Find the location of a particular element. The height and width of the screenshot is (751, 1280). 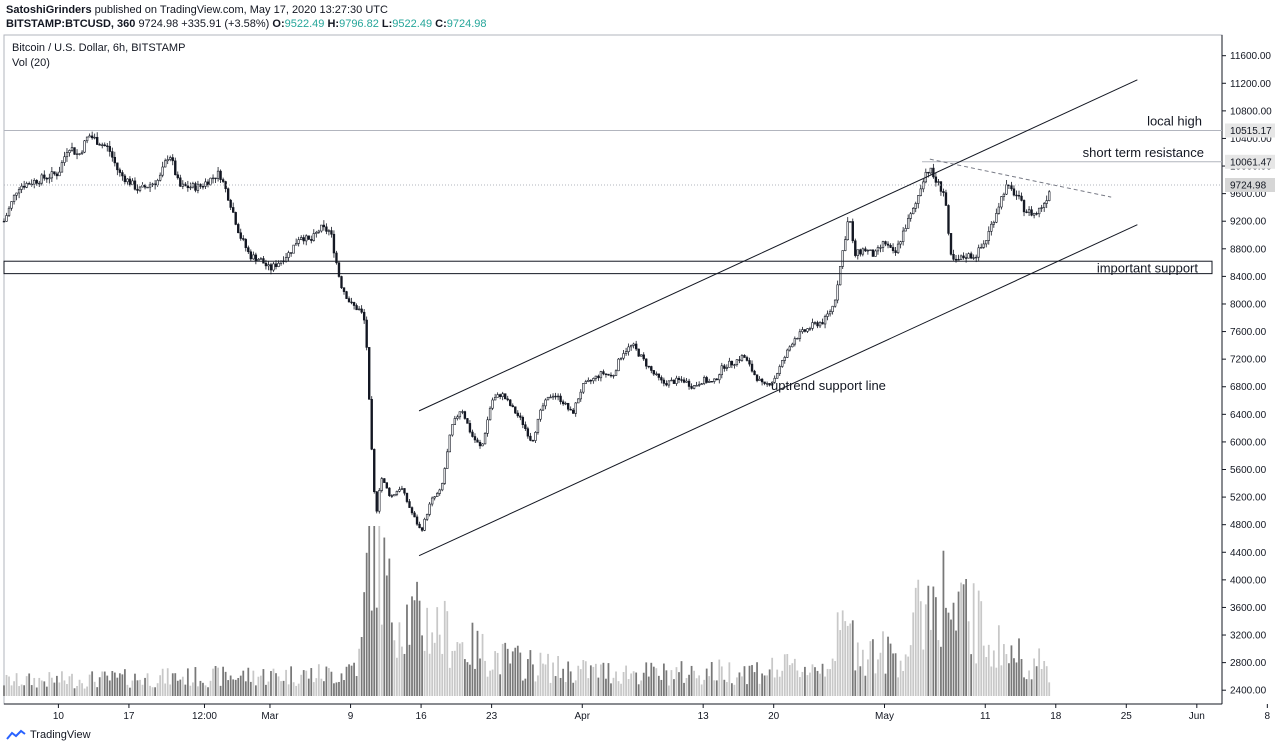

footer-brand: TradingView is located at coordinates (60, 735).